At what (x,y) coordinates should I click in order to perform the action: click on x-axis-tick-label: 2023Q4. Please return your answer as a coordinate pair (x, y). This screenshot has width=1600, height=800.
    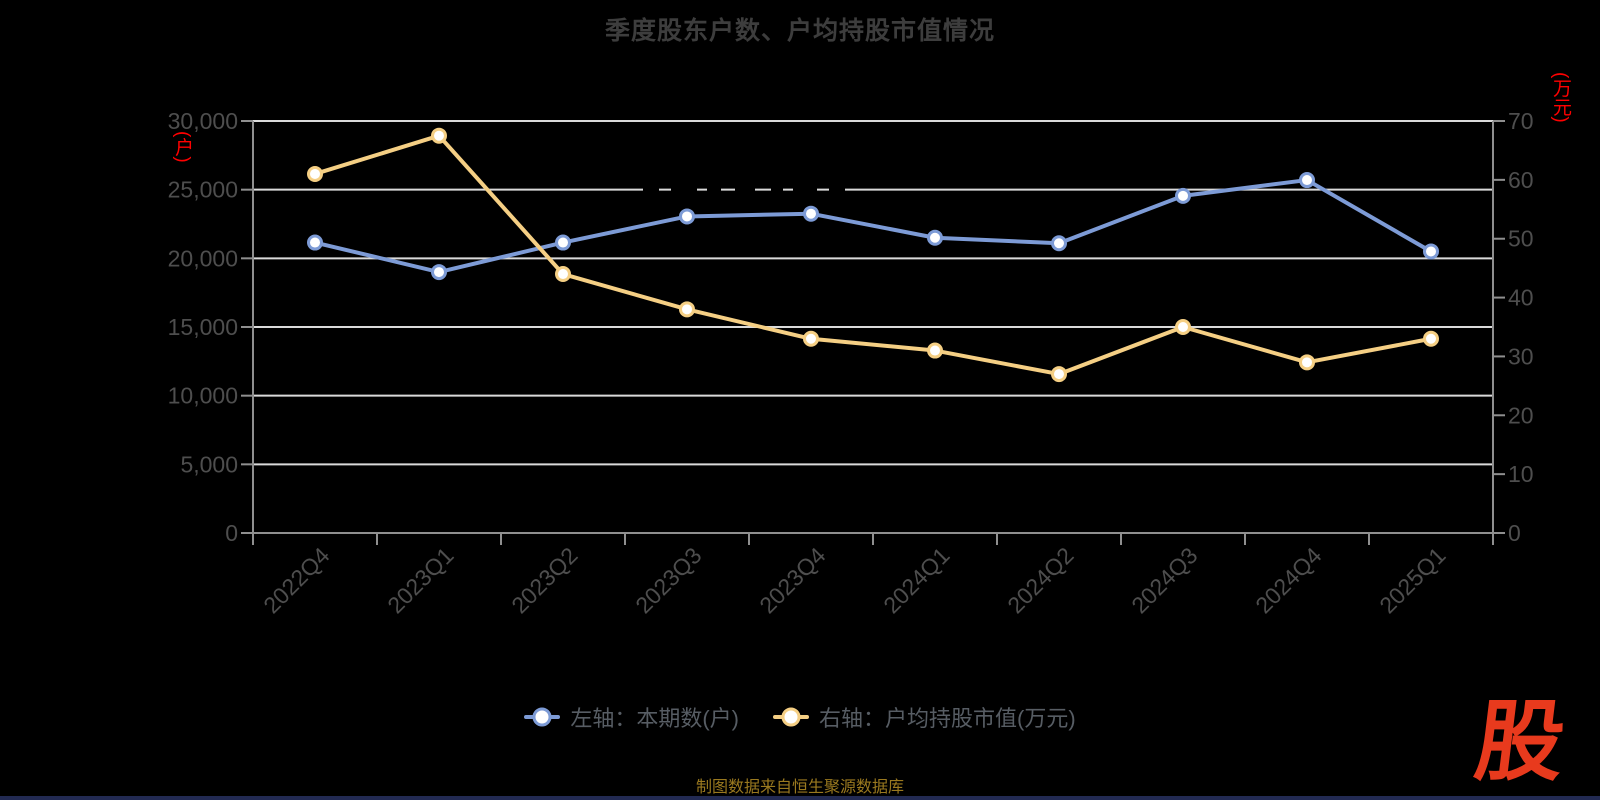
    Looking at the image, I should click on (792, 580).